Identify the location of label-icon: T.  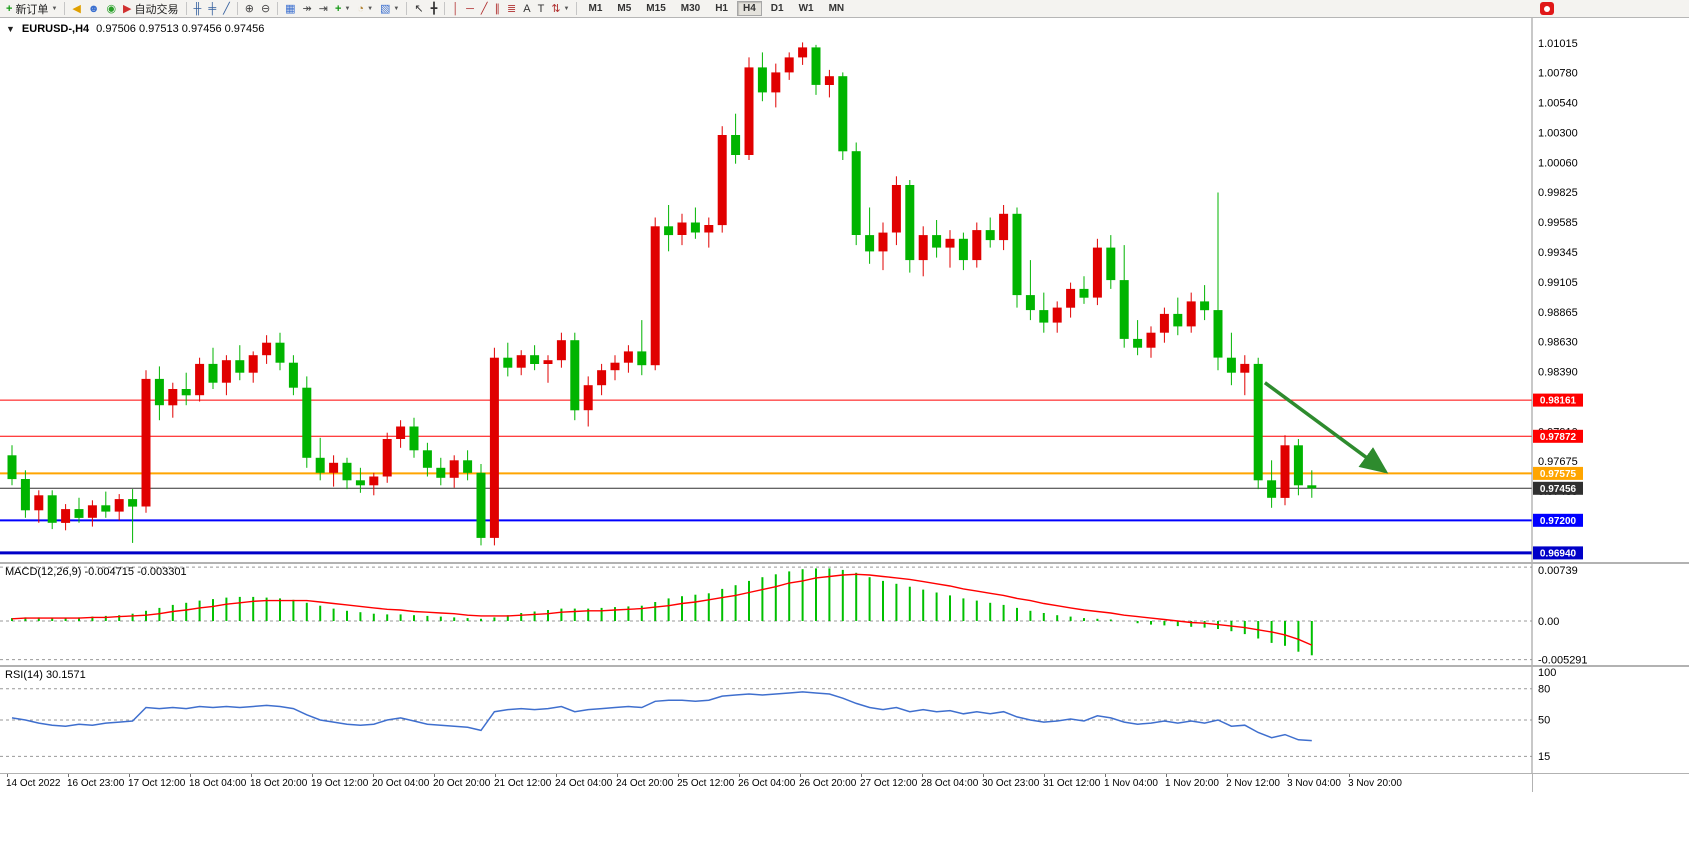
(541, 8).